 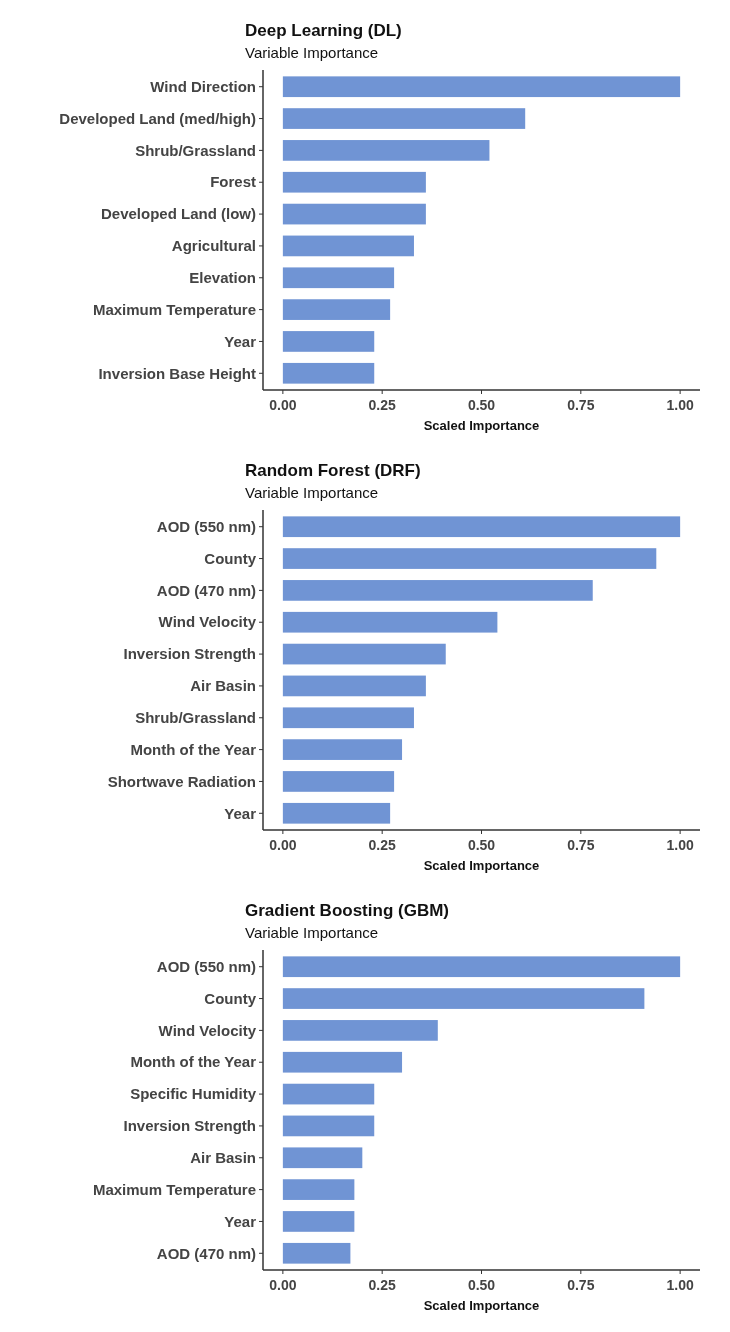 I want to click on y-tick-label: Shortwave Radiation, so click(x=181, y=781).